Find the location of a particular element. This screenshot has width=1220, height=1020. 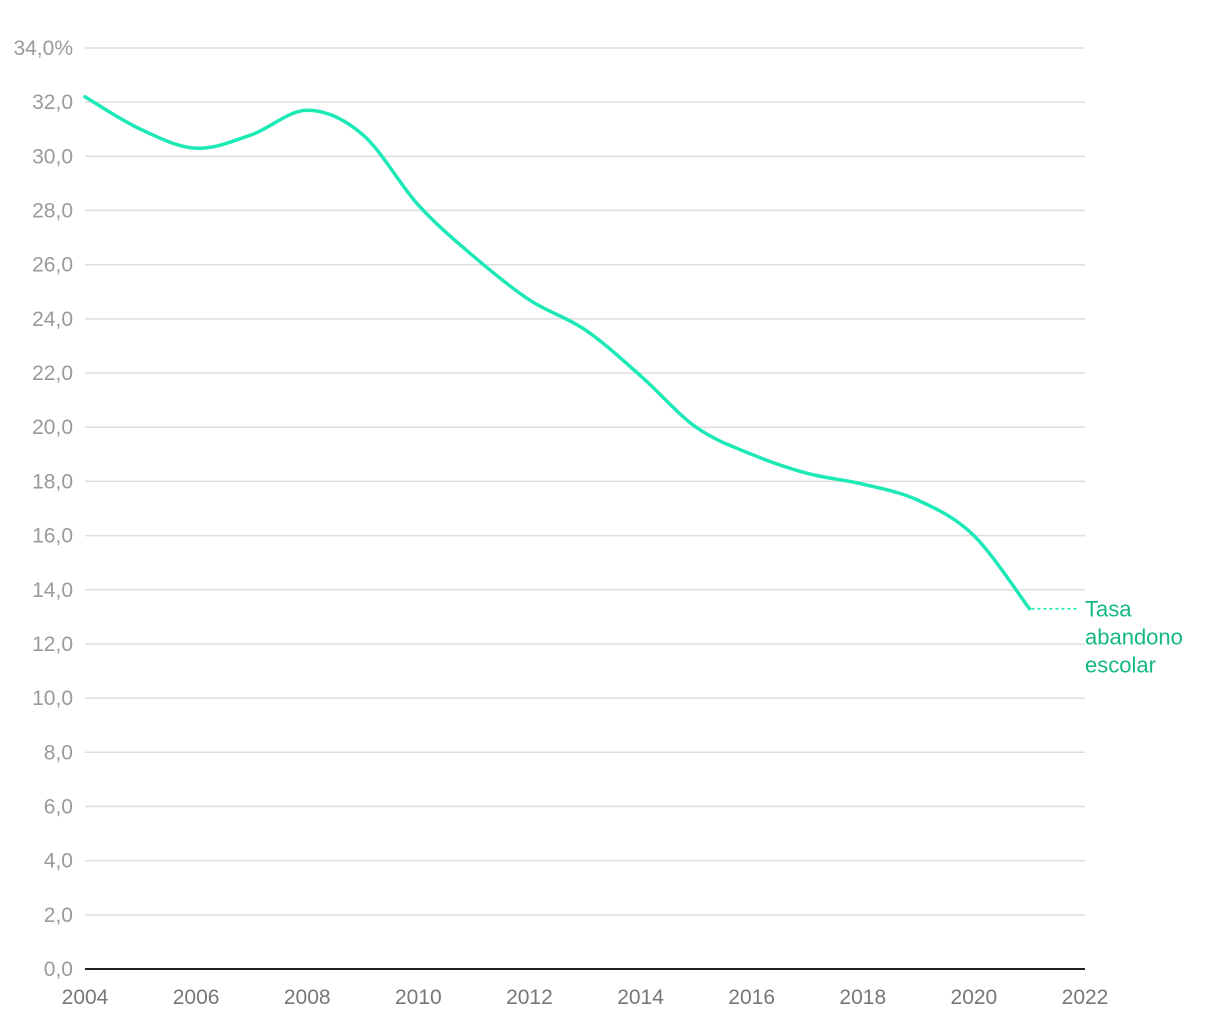

series-label-line: abandono is located at coordinates (1134, 637).